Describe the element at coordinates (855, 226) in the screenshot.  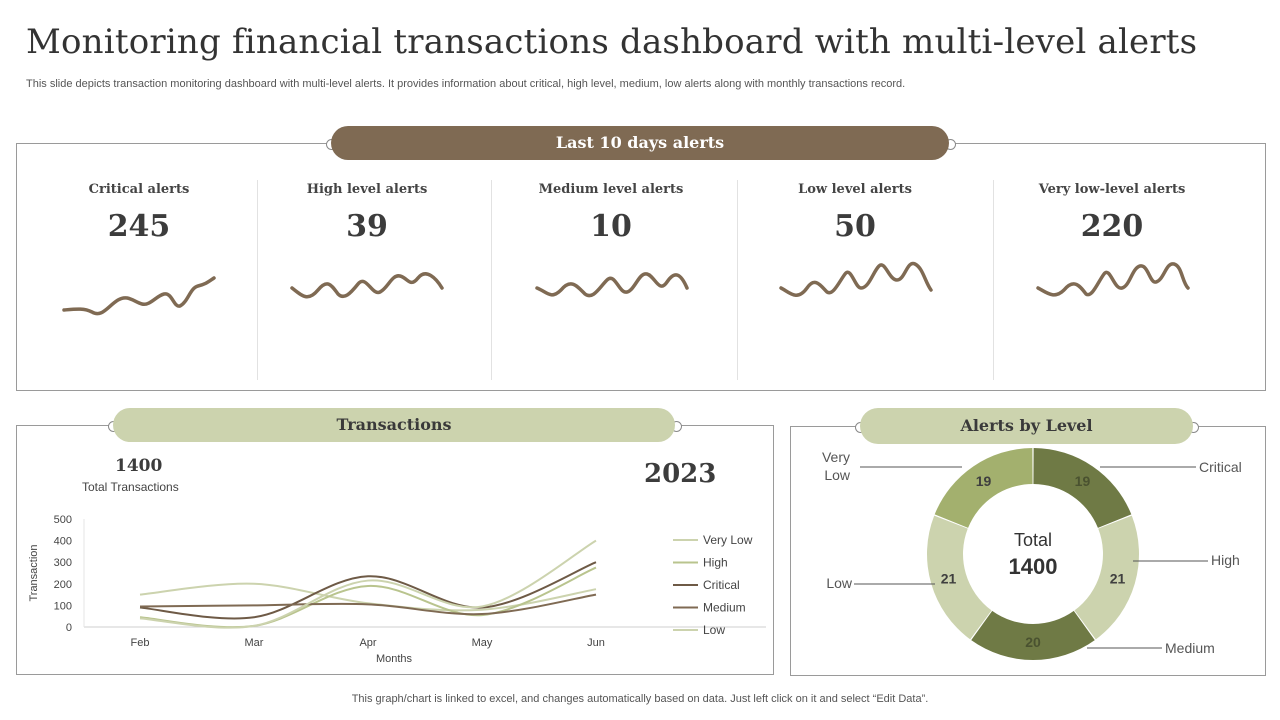
I see `alert-value: 50` at that location.